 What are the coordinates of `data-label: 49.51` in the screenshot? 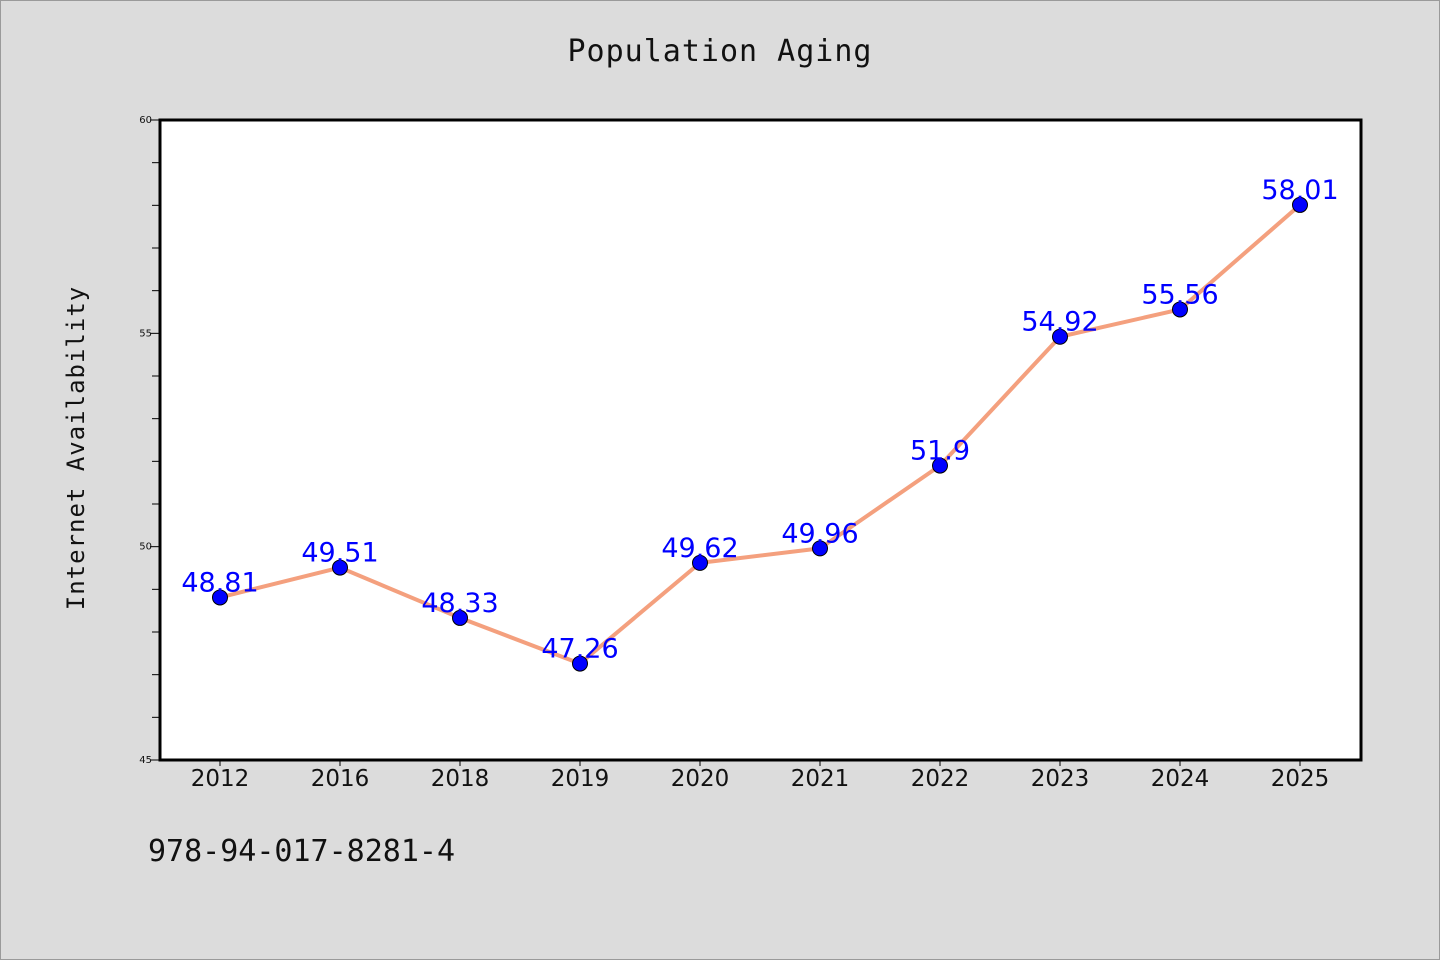 It's located at (339, 553).